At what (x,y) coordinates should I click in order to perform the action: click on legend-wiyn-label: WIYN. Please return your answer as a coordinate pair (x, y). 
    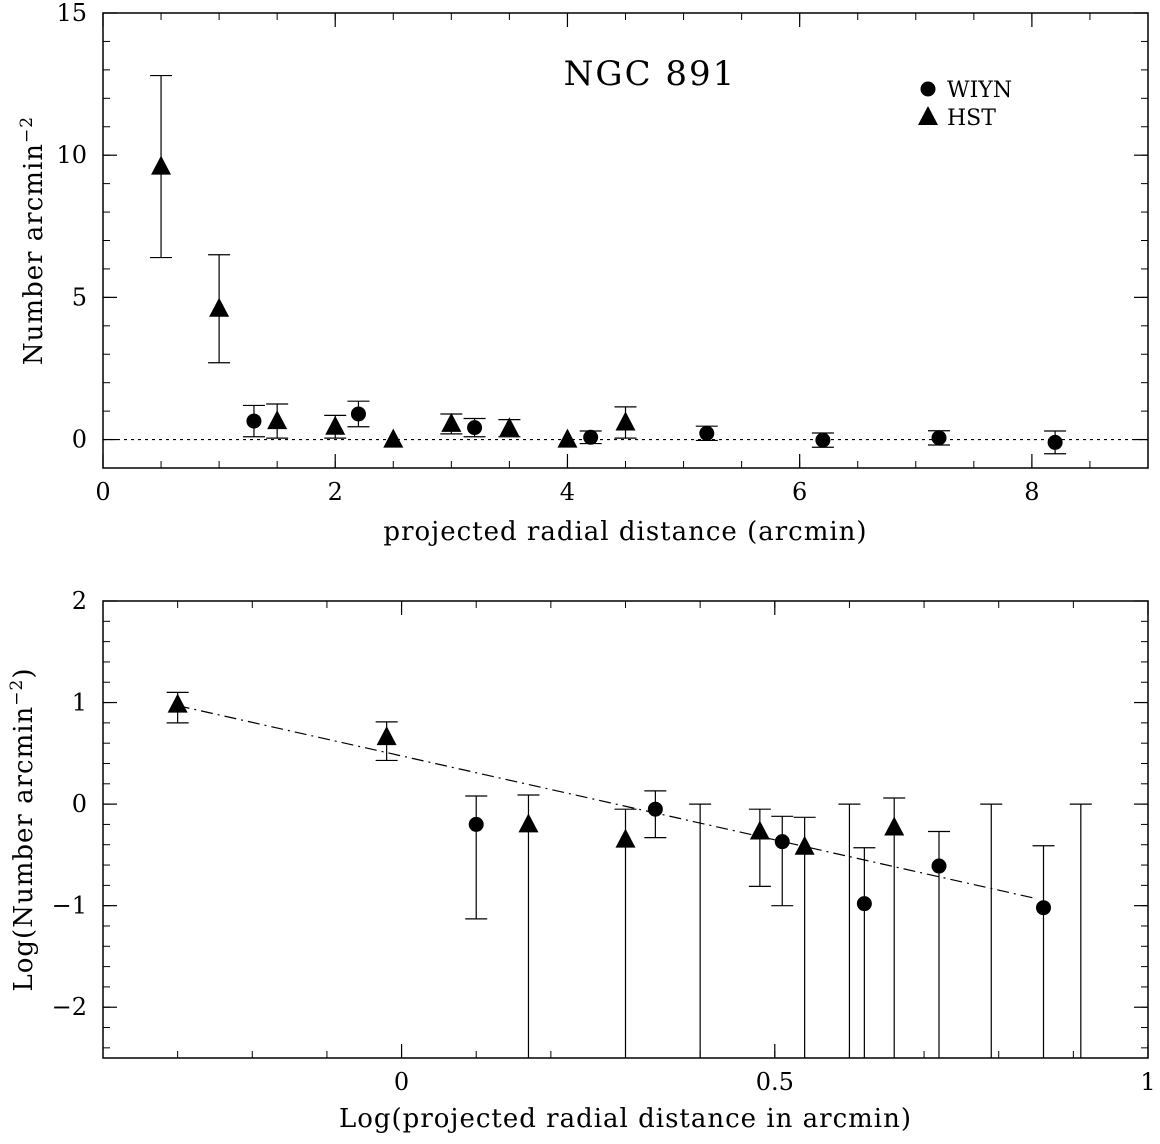
    Looking at the image, I should click on (979, 90).